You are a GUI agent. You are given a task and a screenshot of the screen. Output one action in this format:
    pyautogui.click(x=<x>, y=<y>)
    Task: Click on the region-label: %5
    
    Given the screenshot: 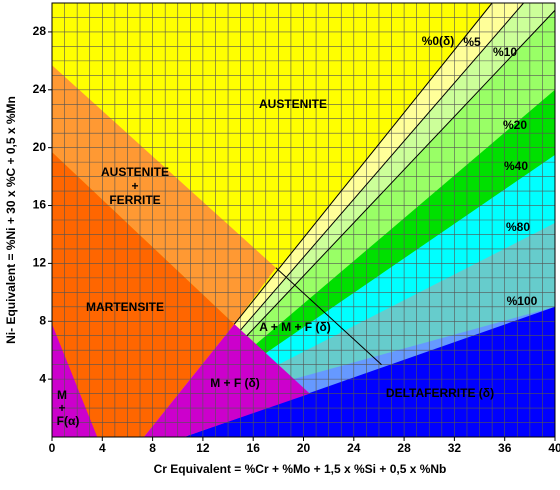 What is the action you would take?
    pyautogui.click(x=472, y=42)
    